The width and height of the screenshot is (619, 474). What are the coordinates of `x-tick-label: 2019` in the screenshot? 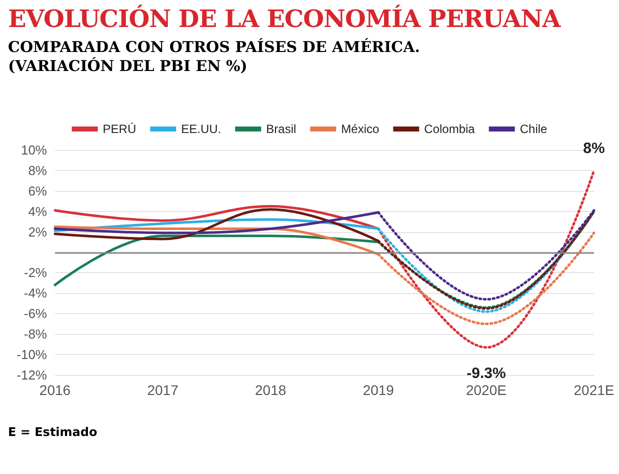 It's located at (378, 390).